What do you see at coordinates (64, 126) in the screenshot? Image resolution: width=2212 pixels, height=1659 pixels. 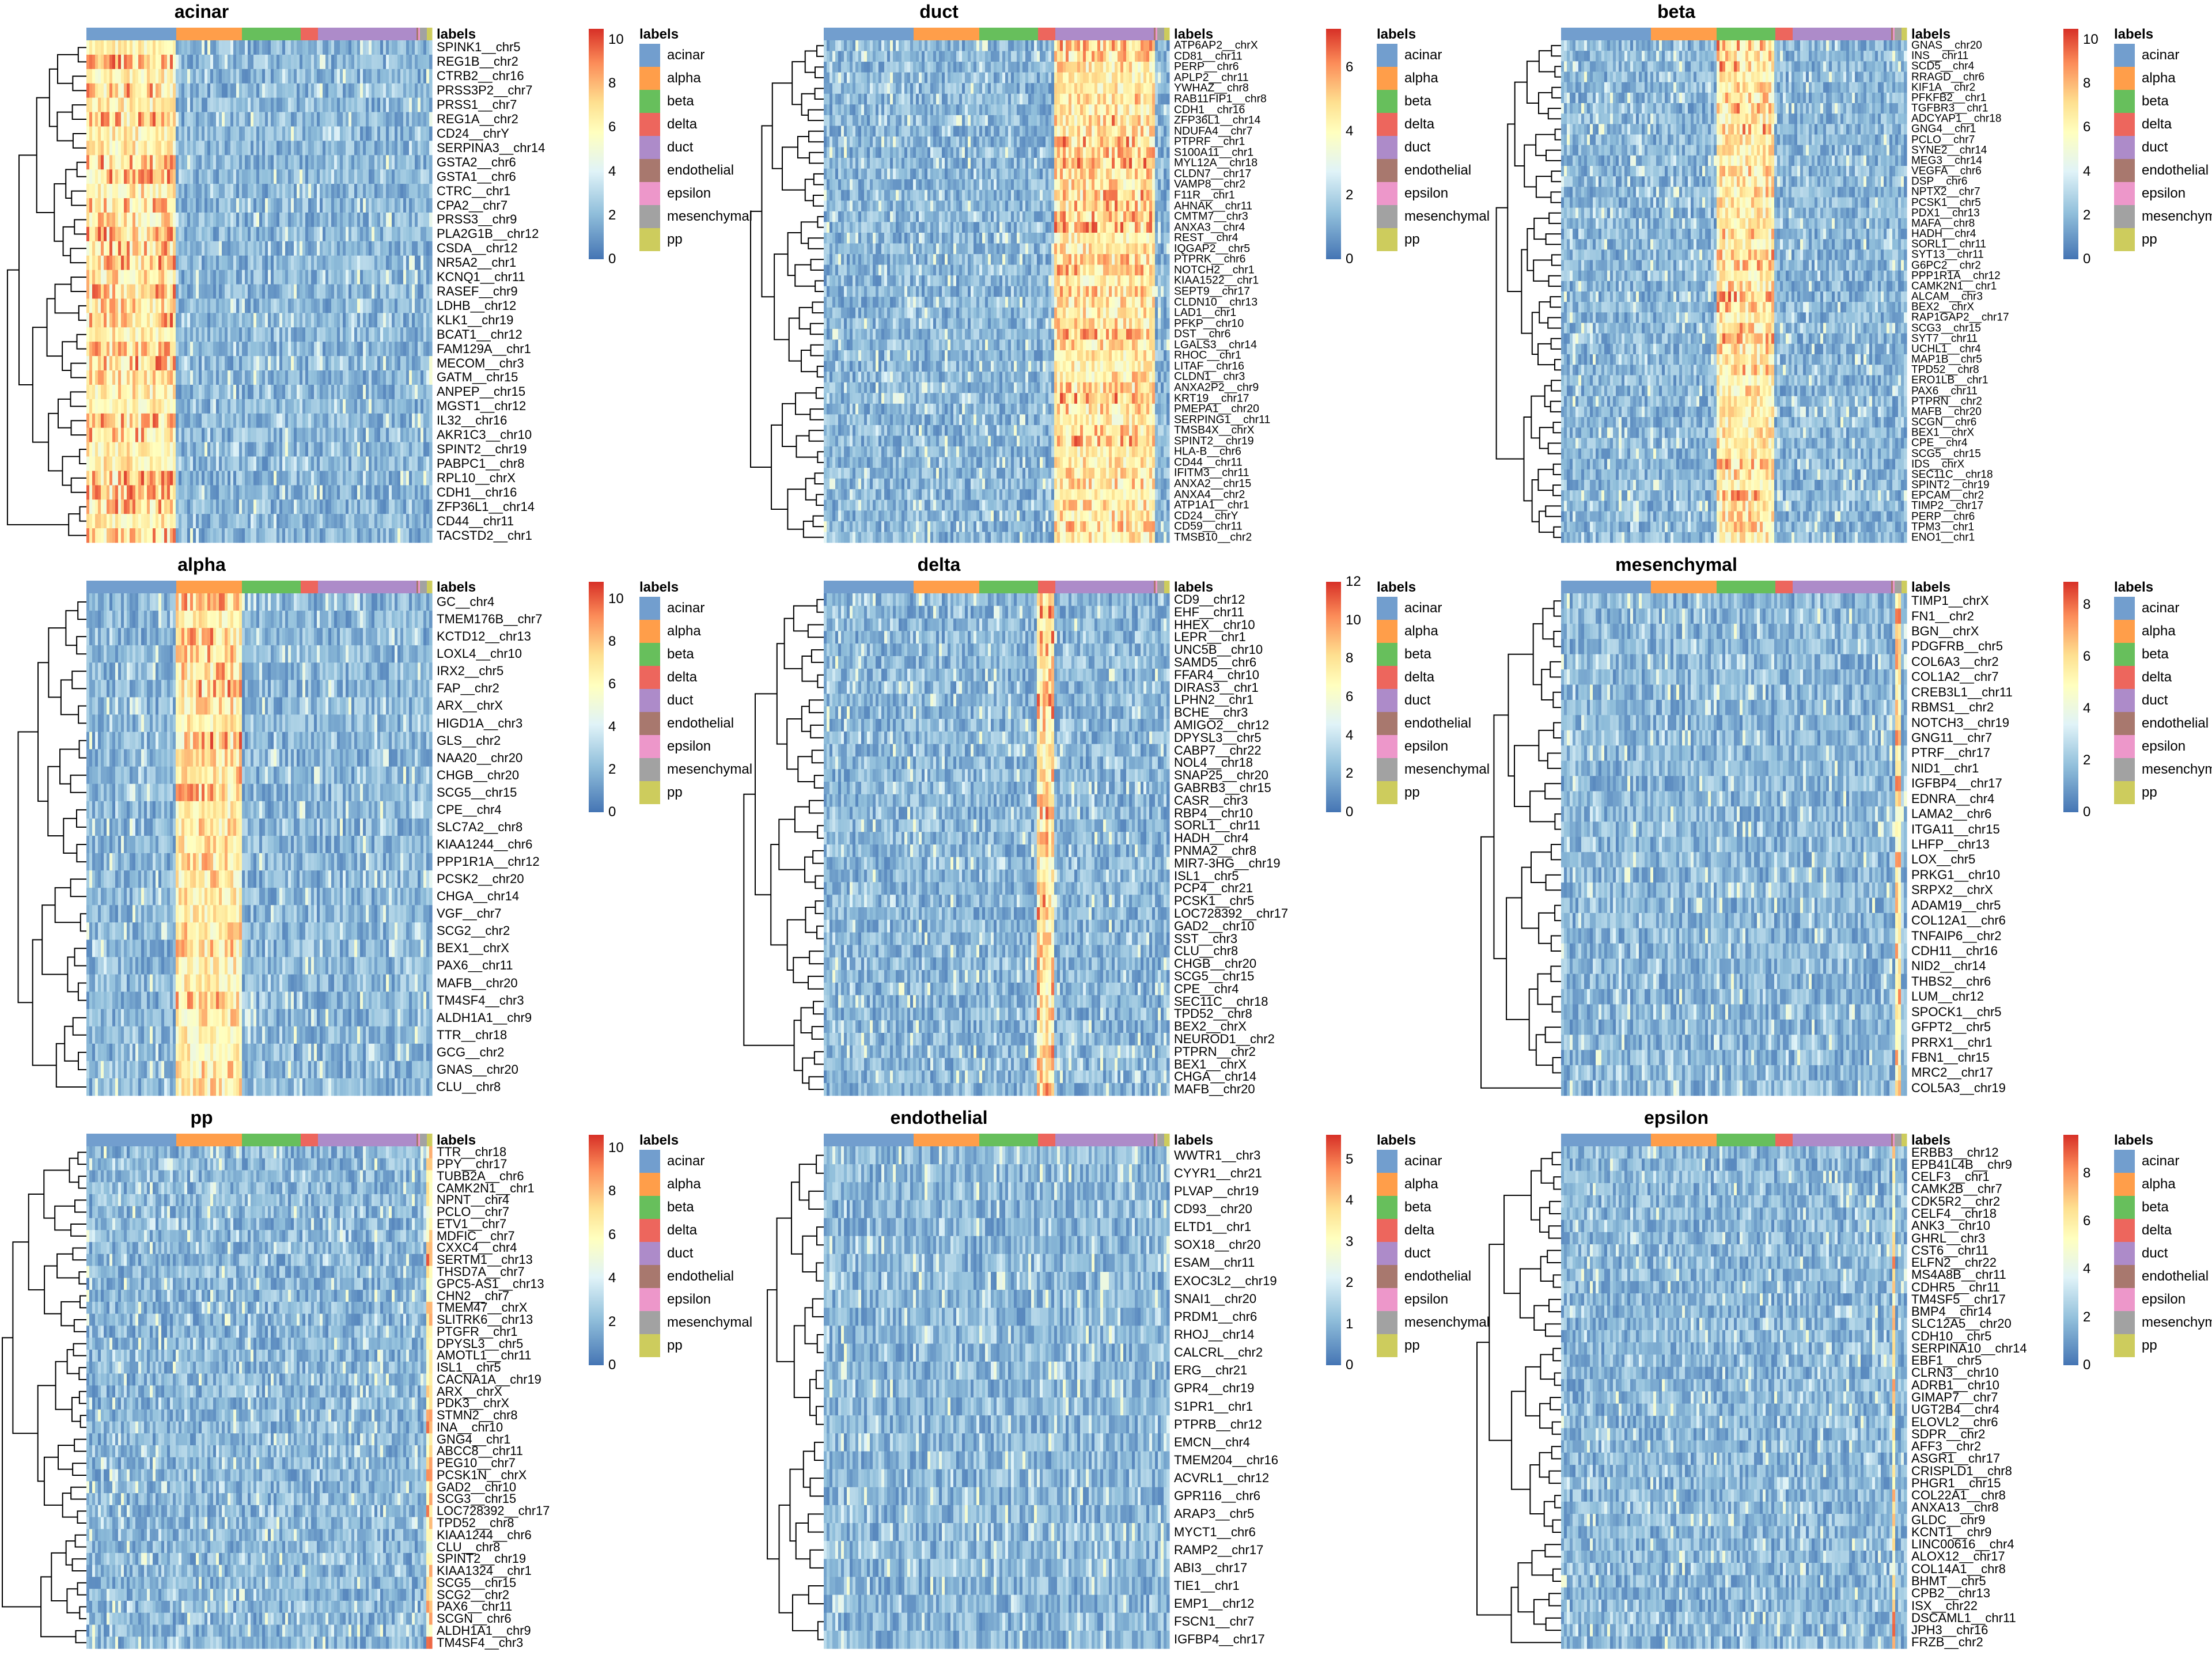 I see `dendrogram-branch` at bounding box center [64, 126].